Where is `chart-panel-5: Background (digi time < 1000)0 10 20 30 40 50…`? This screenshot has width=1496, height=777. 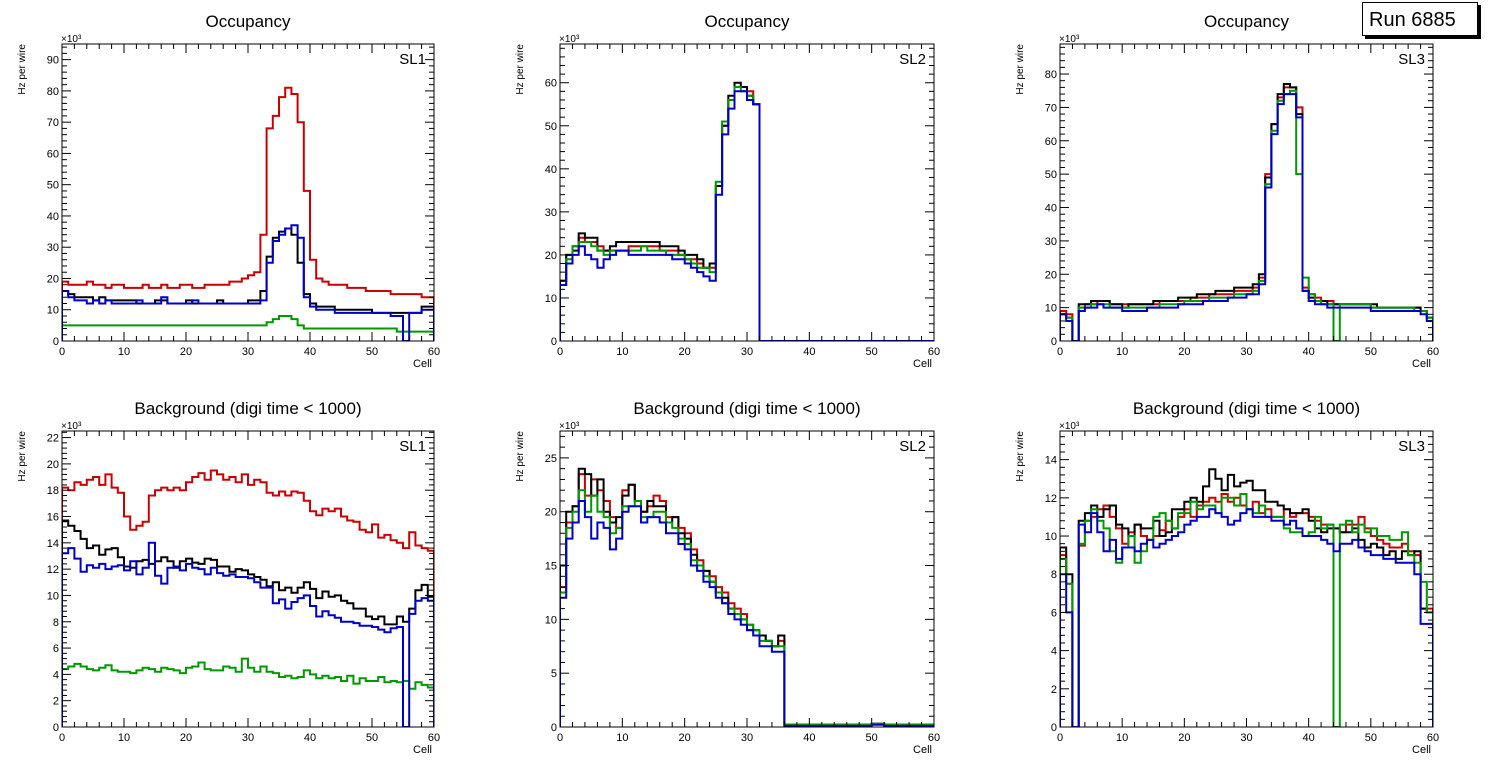
chart-panel-5: Background (digi time < 1000)0 10 20 30 40 50… is located at coordinates (727, 577).